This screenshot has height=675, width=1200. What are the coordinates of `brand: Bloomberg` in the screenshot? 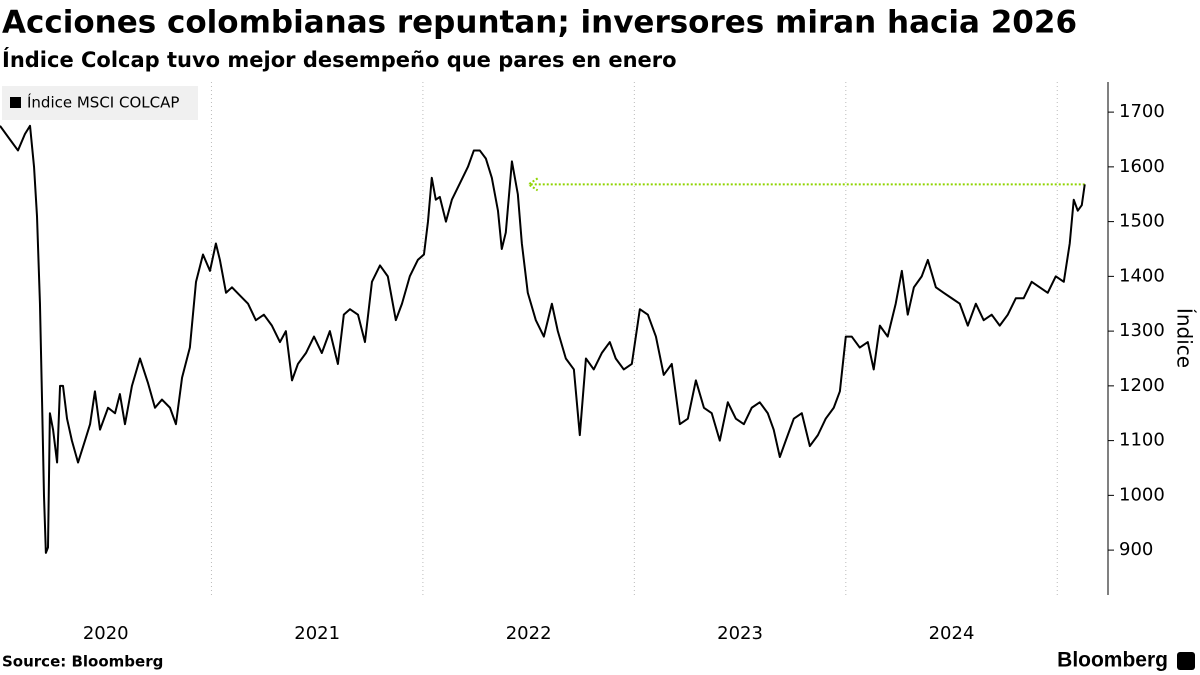 It's located at (1112, 660).